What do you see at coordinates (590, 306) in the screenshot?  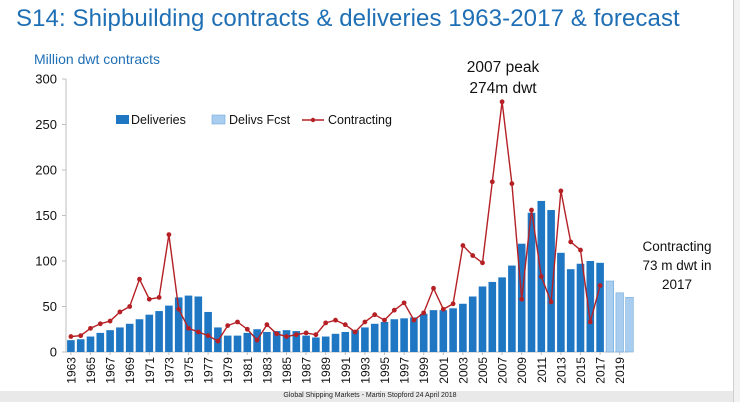 I see `bar-deliveries-2016` at bounding box center [590, 306].